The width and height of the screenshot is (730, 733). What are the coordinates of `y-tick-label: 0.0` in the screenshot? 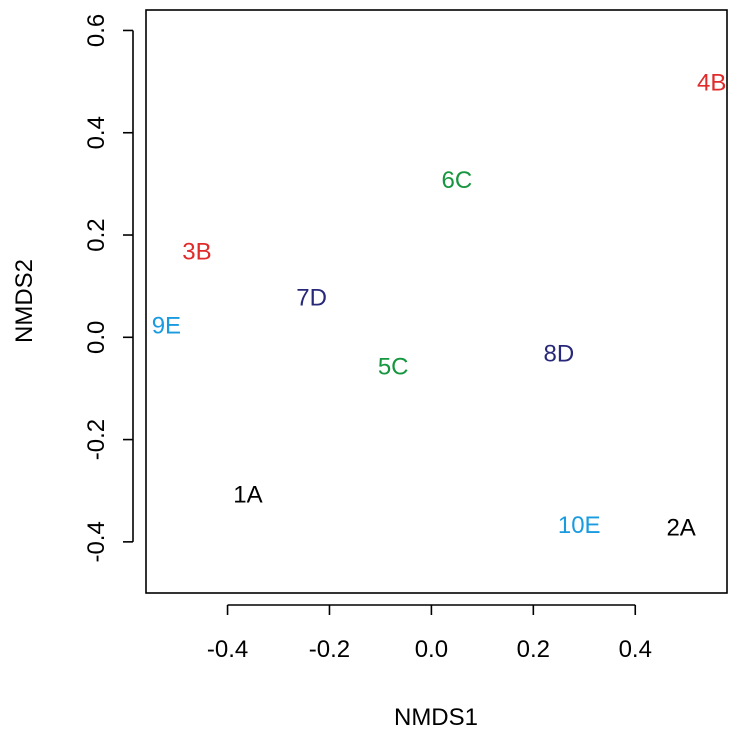 It's located at (96, 337).